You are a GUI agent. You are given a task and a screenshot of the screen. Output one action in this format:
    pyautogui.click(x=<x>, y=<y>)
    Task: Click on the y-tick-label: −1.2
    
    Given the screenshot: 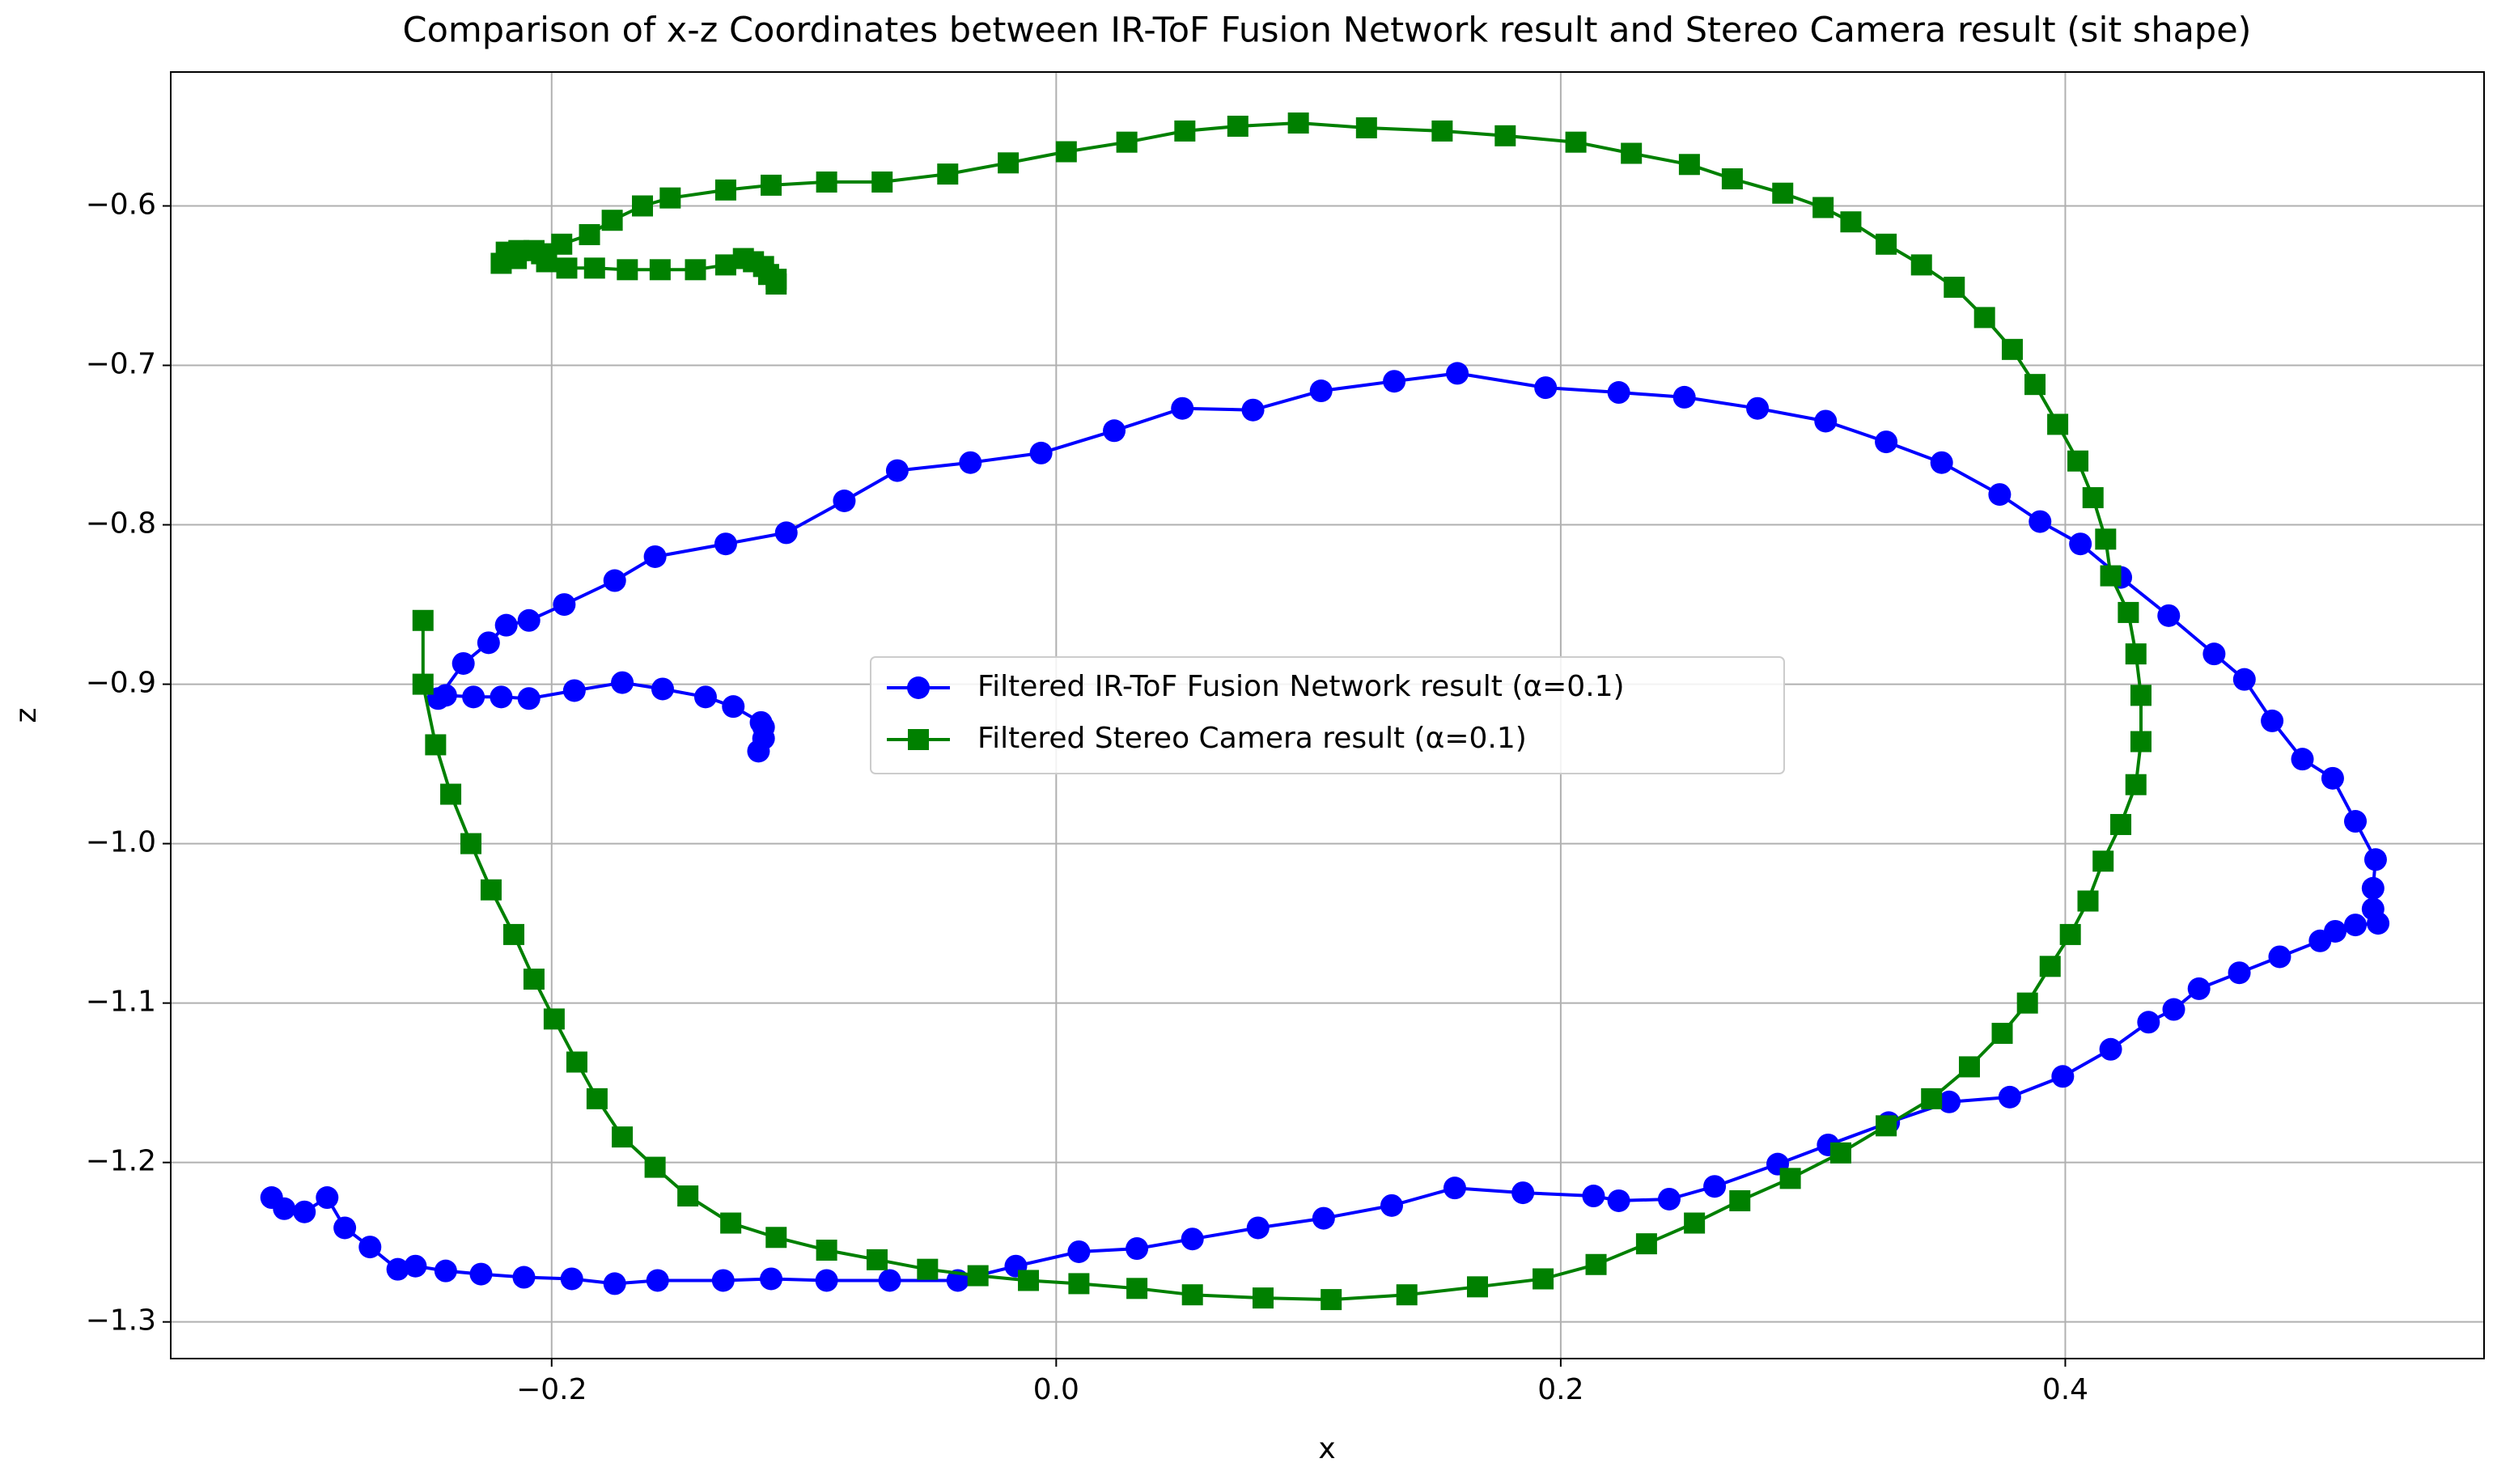 What is the action you would take?
    pyautogui.click(x=121, y=1161)
    